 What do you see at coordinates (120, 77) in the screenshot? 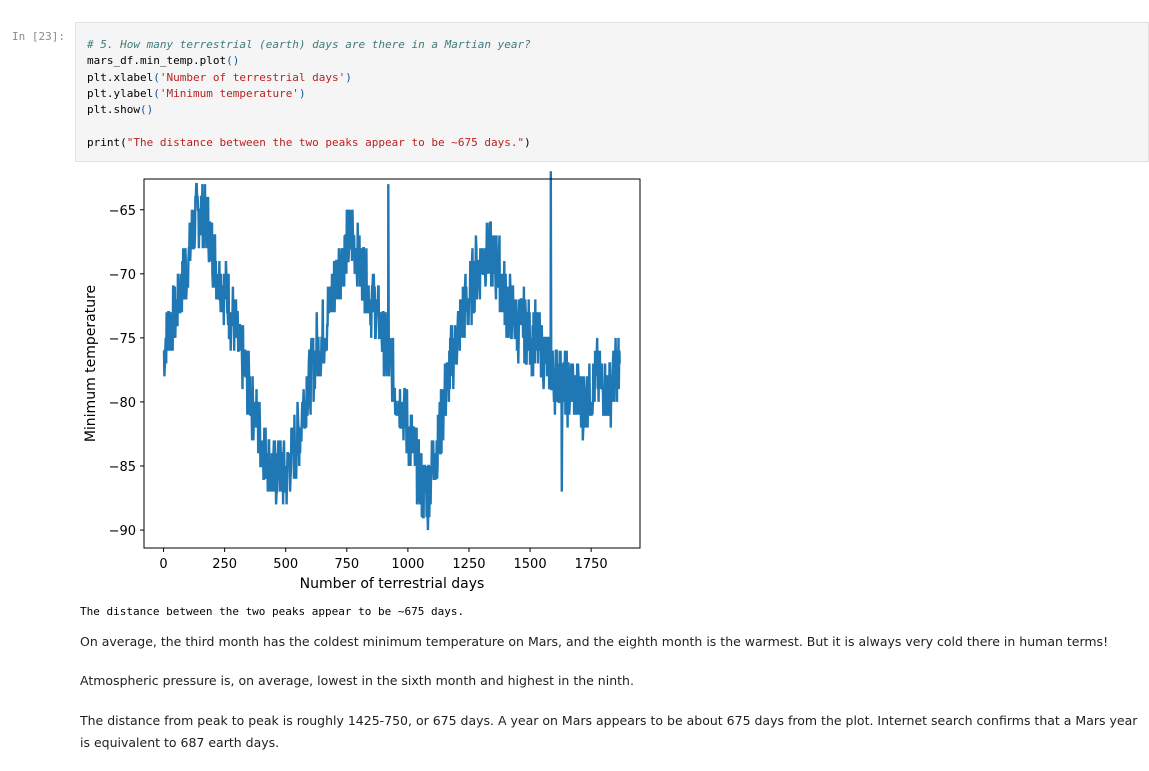
I see `code-token: plt.xlabel` at bounding box center [120, 77].